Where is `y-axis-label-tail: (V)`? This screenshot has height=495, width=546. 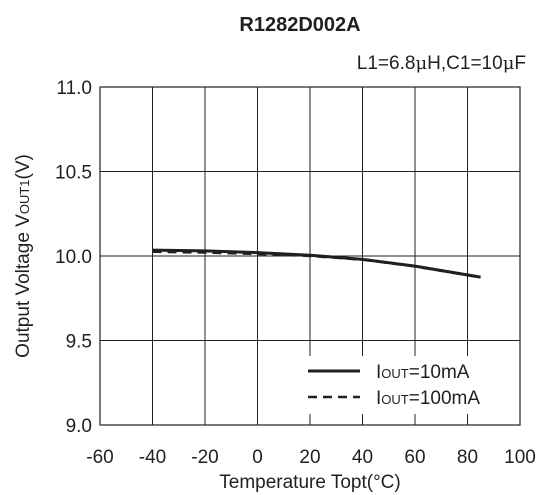 y-axis-label-tail: (V) is located at coordinates (23, 166).